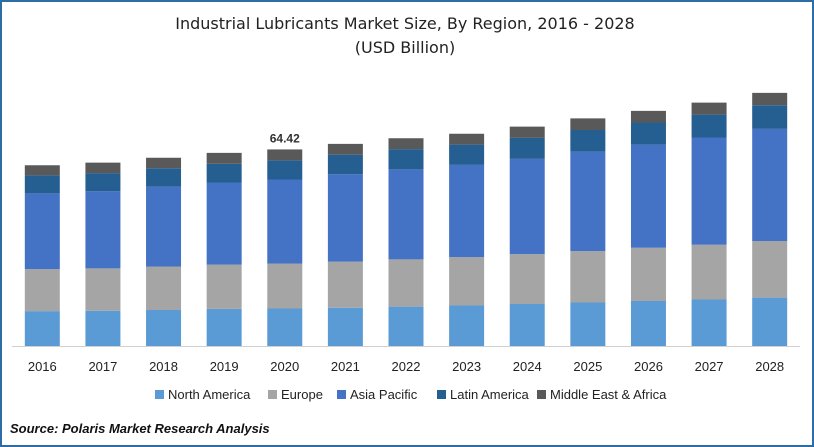 The height and width of the screenshot is (447, 814). I want to click on bar-2024-europe, so click(527, 279).